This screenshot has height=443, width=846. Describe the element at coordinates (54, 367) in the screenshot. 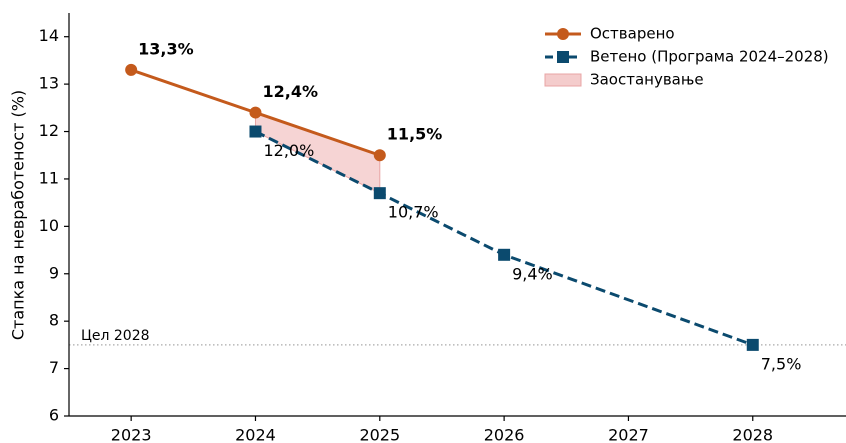

I see `y-tick-label: 7` at that location.